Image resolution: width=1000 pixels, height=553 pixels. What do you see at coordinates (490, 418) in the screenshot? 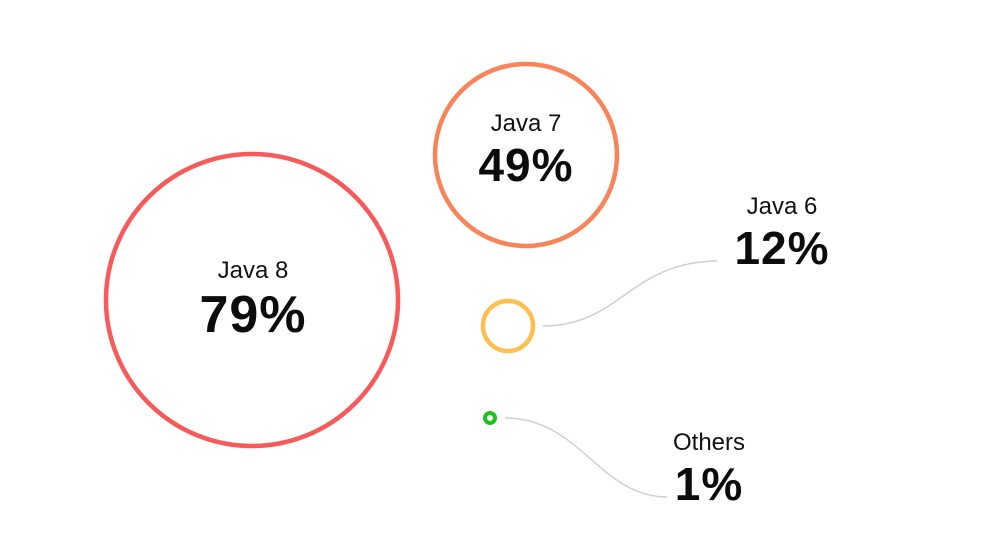
I see `others-bubble` at bounding box center [490, 418].